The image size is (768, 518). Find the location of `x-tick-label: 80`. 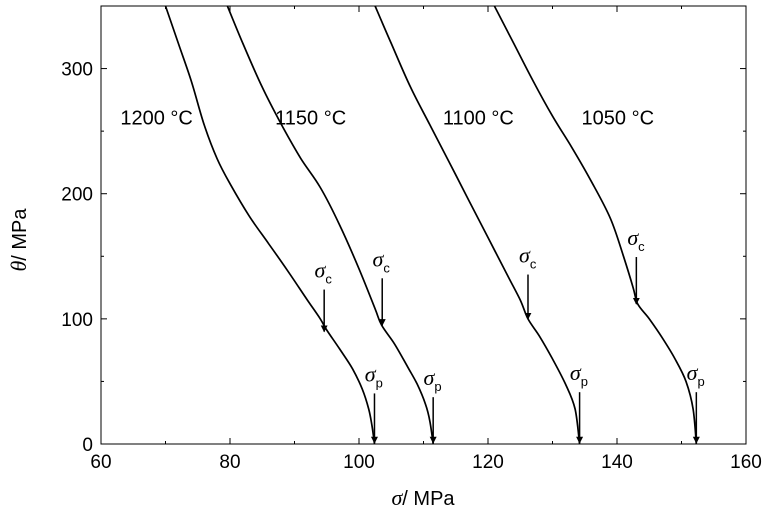

x-tick-label: 80 is located at coordinates (229, 462).